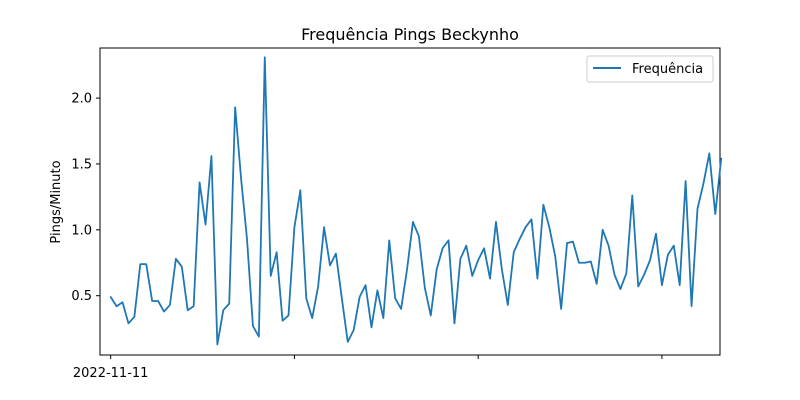 This screenshot has height=400, width=800. I want to click on y-axis-label: Pings/Minuto, so click(56, 201).